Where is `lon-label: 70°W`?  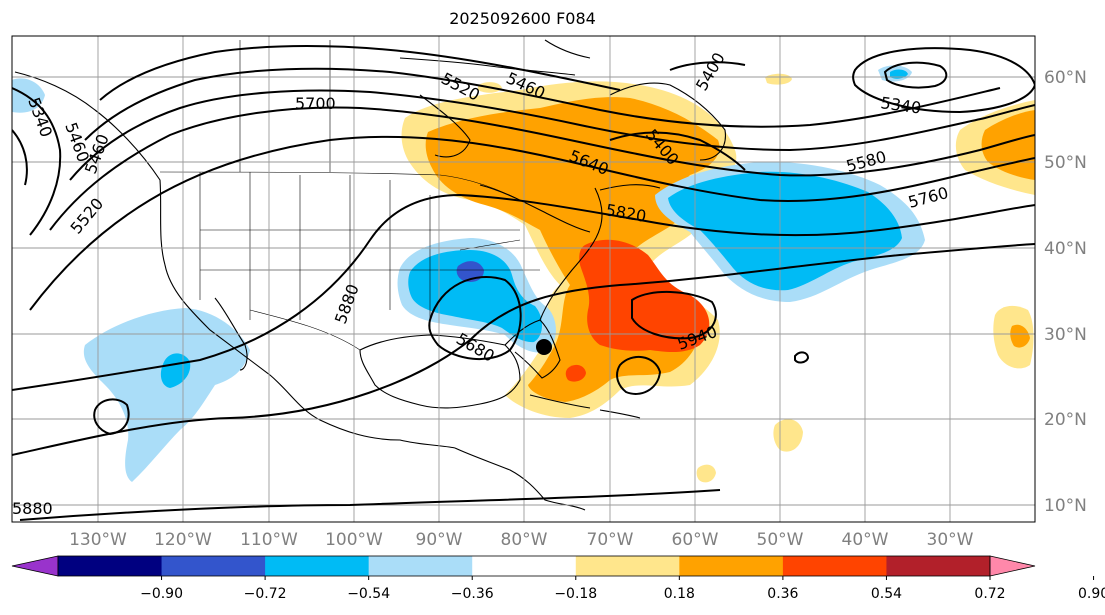
lon-label: 70°W is located at coordinates (610, 540).